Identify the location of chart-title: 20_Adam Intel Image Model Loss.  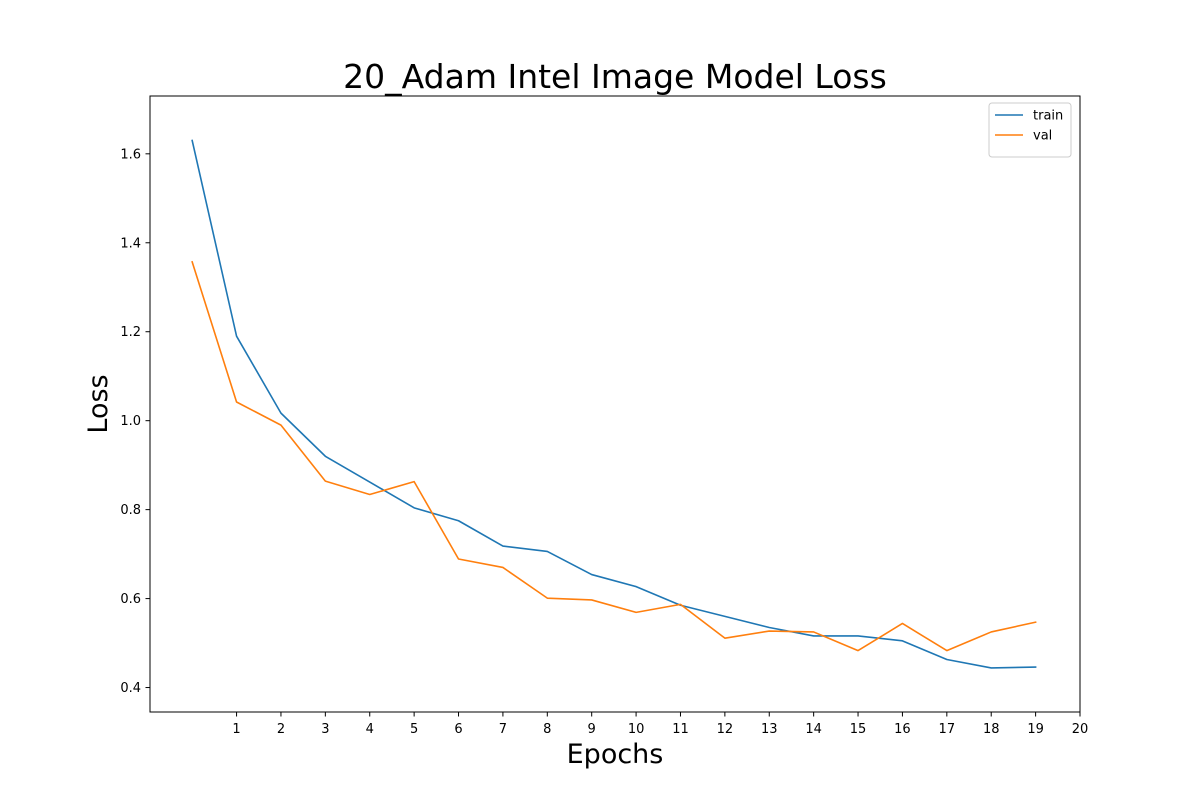
(615, 76).